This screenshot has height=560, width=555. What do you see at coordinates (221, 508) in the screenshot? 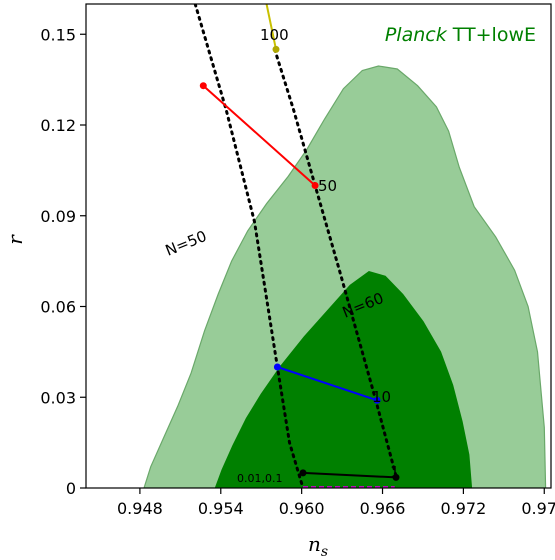
I see `x-tick-label: 0.954` at bounding box center [221, 508].